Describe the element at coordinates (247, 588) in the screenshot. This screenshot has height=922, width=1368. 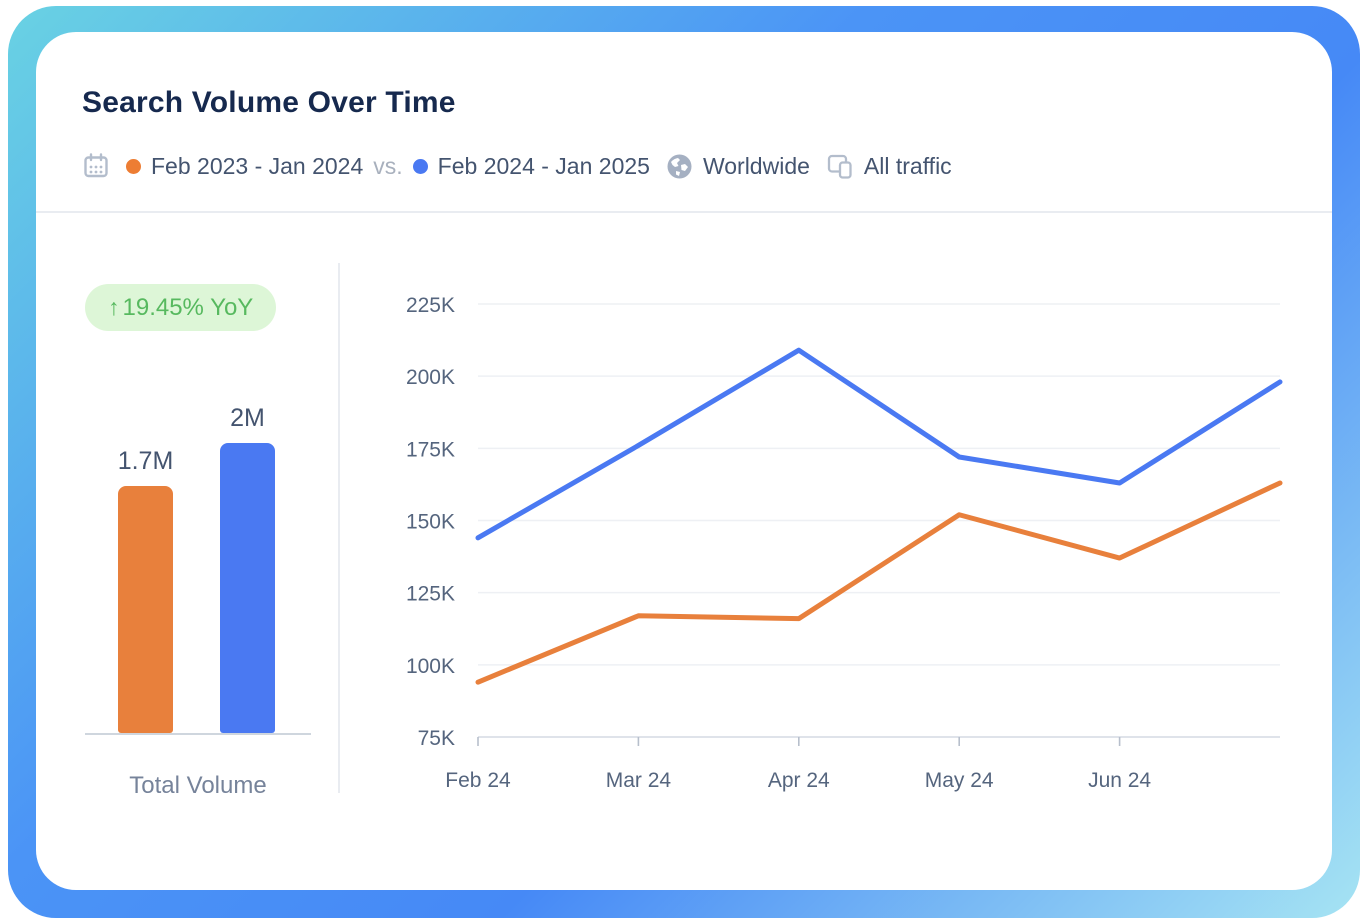
I see `total-volume-bar-current` at that location.